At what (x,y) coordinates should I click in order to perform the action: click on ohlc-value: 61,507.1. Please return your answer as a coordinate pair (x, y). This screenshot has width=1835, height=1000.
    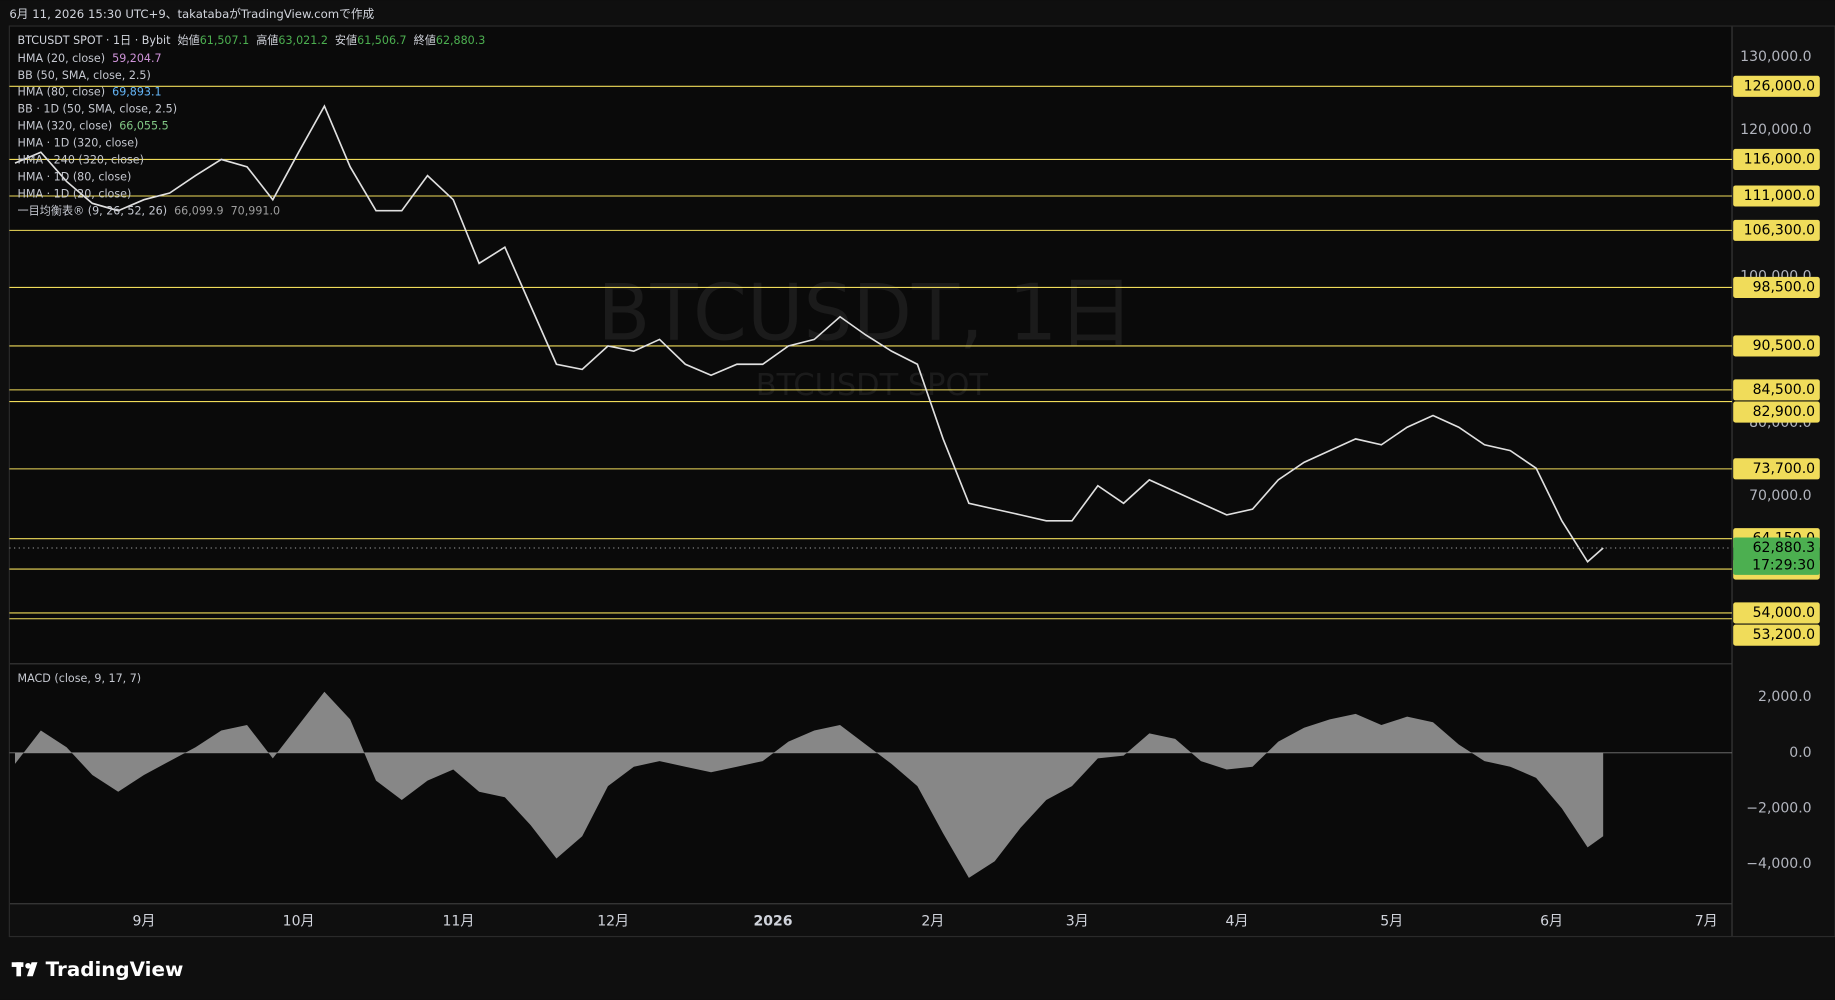
    Looking at the image, I should click on (224, 40).